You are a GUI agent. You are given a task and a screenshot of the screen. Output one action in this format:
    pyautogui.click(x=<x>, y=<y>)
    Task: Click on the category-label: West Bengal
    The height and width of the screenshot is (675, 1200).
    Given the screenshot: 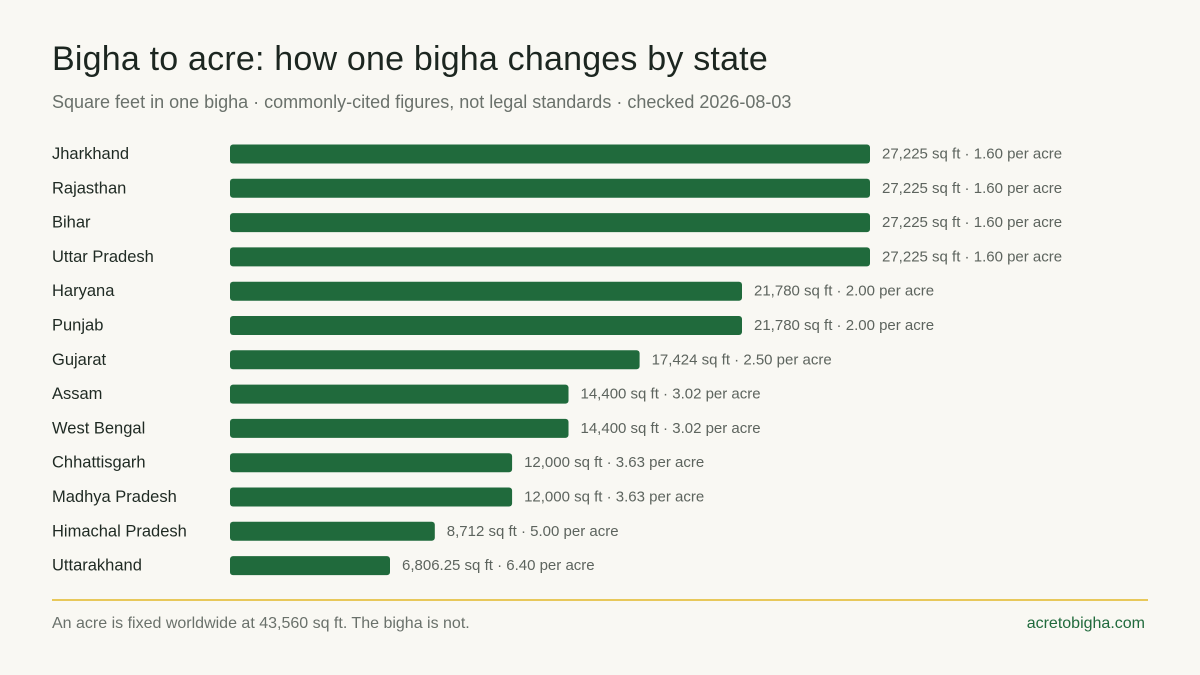 What is the action you would take?
    pyautogui.click(x=98, y=428)
    